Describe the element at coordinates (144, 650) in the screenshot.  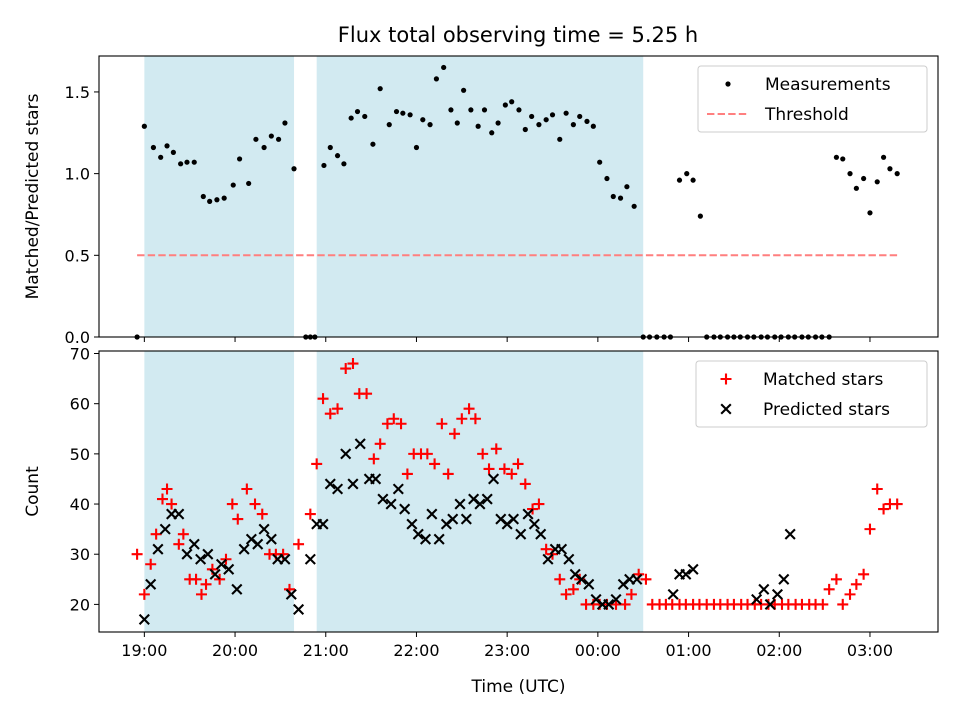
I see `x-tick-label: 19:00` at that location.